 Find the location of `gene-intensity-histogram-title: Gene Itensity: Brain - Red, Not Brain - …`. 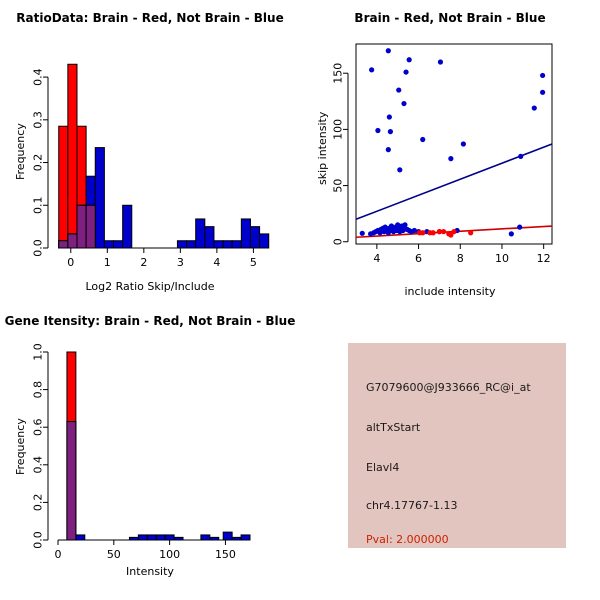

gene-intensity-histogram-title: Gene Itensity: Brain - Red, Not Brain - … is located at coordinates (150, 321).